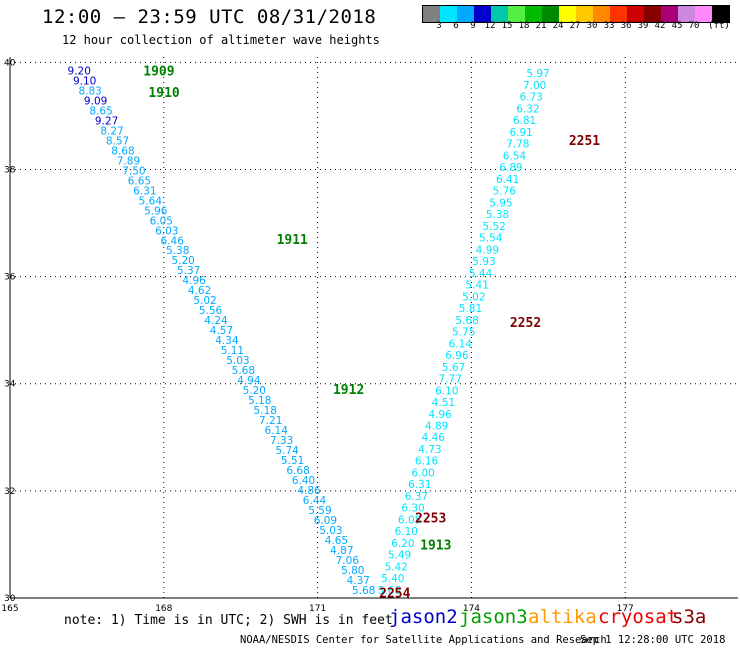 This screenshot has width=740, height=650. Describe the element at coordinates (491, 239) in the screenshot. I see `wave-height-value: 5.54` at that location.